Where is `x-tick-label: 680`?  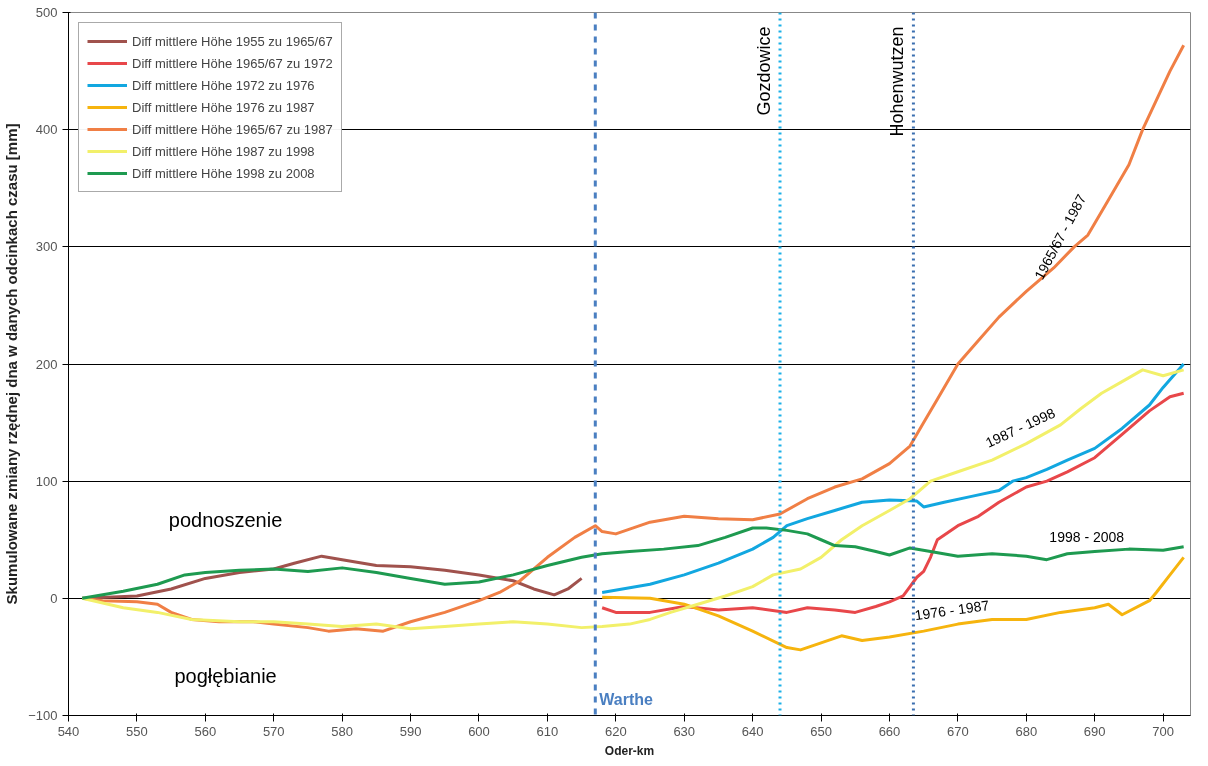
x-tick-label: 680 is located at coordinates (1026, 731).